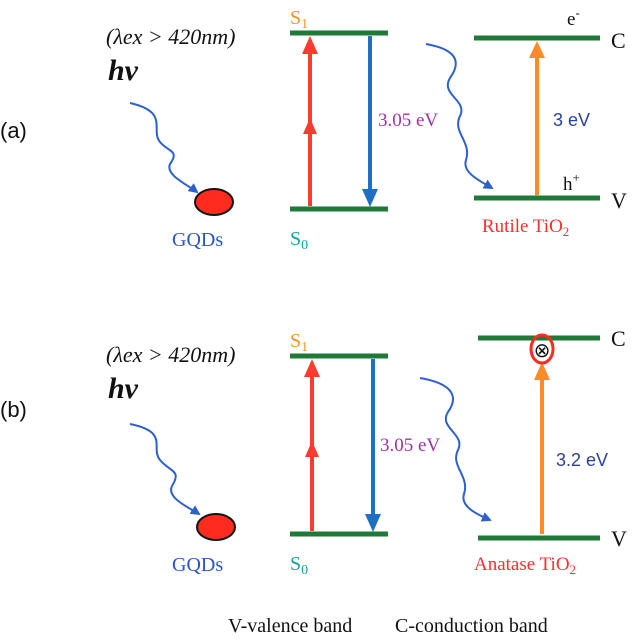 This screenshot has height=640, width=640. What do you see at coordinates (582, 460) in the screenshot?
I see `tio2-gap-label: 3.2 eV` at bounding box center [582, 460].